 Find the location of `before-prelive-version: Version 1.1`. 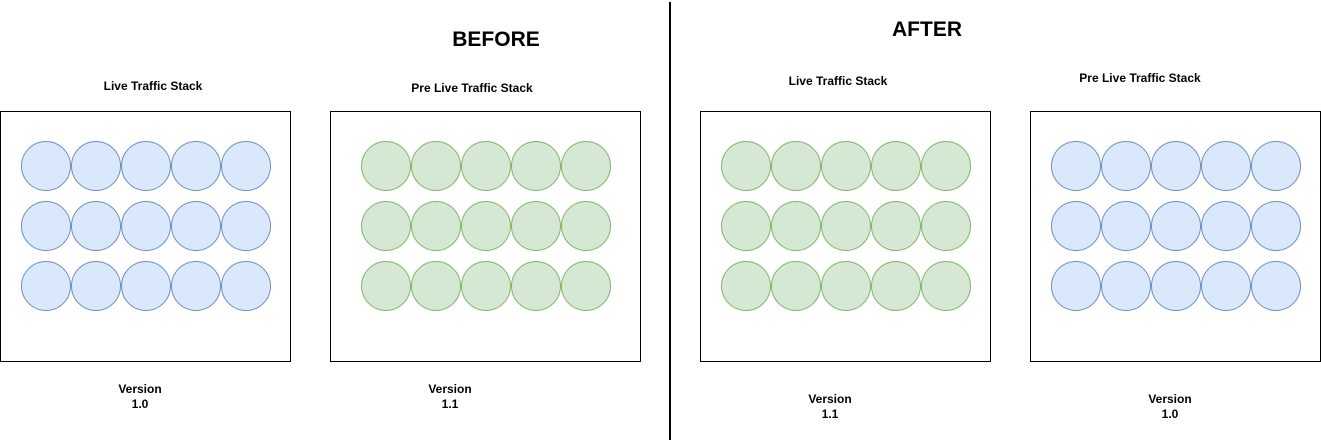

before-prelive-version: Version 1.1 is located at coordinates (450, 397).